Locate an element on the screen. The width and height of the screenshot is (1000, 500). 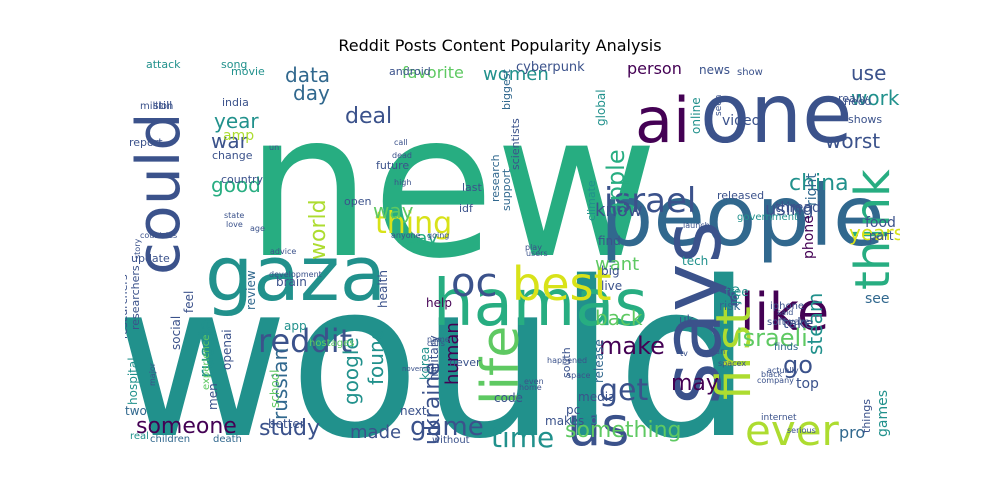
word-russian: russian is located at coordinates (280, 384).